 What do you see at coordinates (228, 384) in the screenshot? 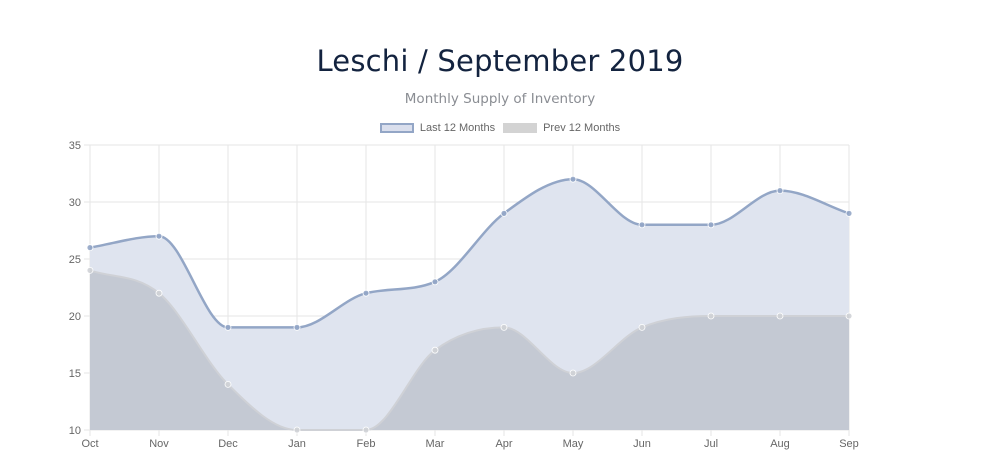
I see `data-point-prev-12-months-dec` at bounding box center [228, 384].